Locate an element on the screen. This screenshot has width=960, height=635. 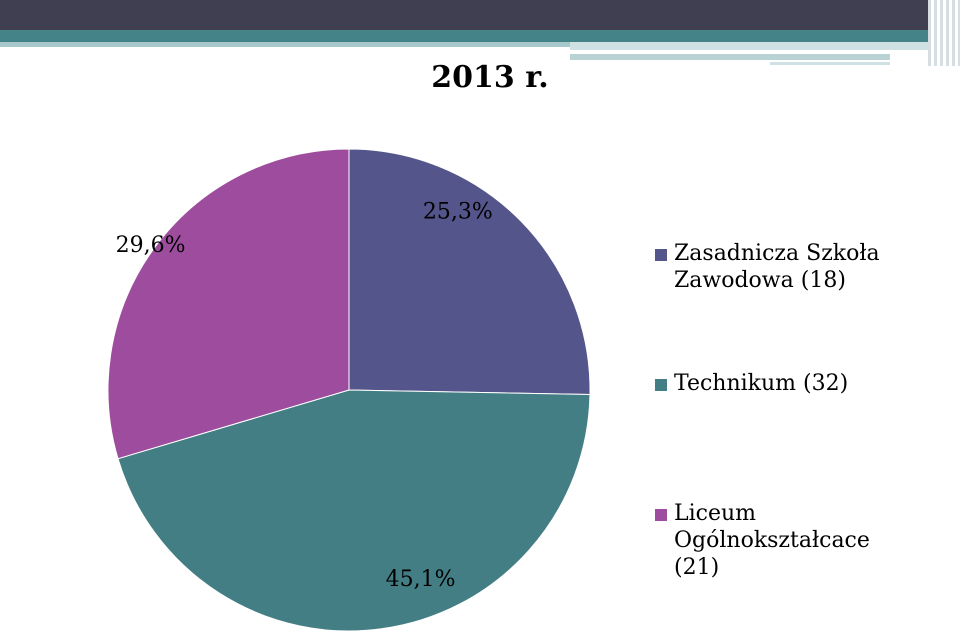
data-label-technikum: 45,1% is located at coordinates (421, 579).